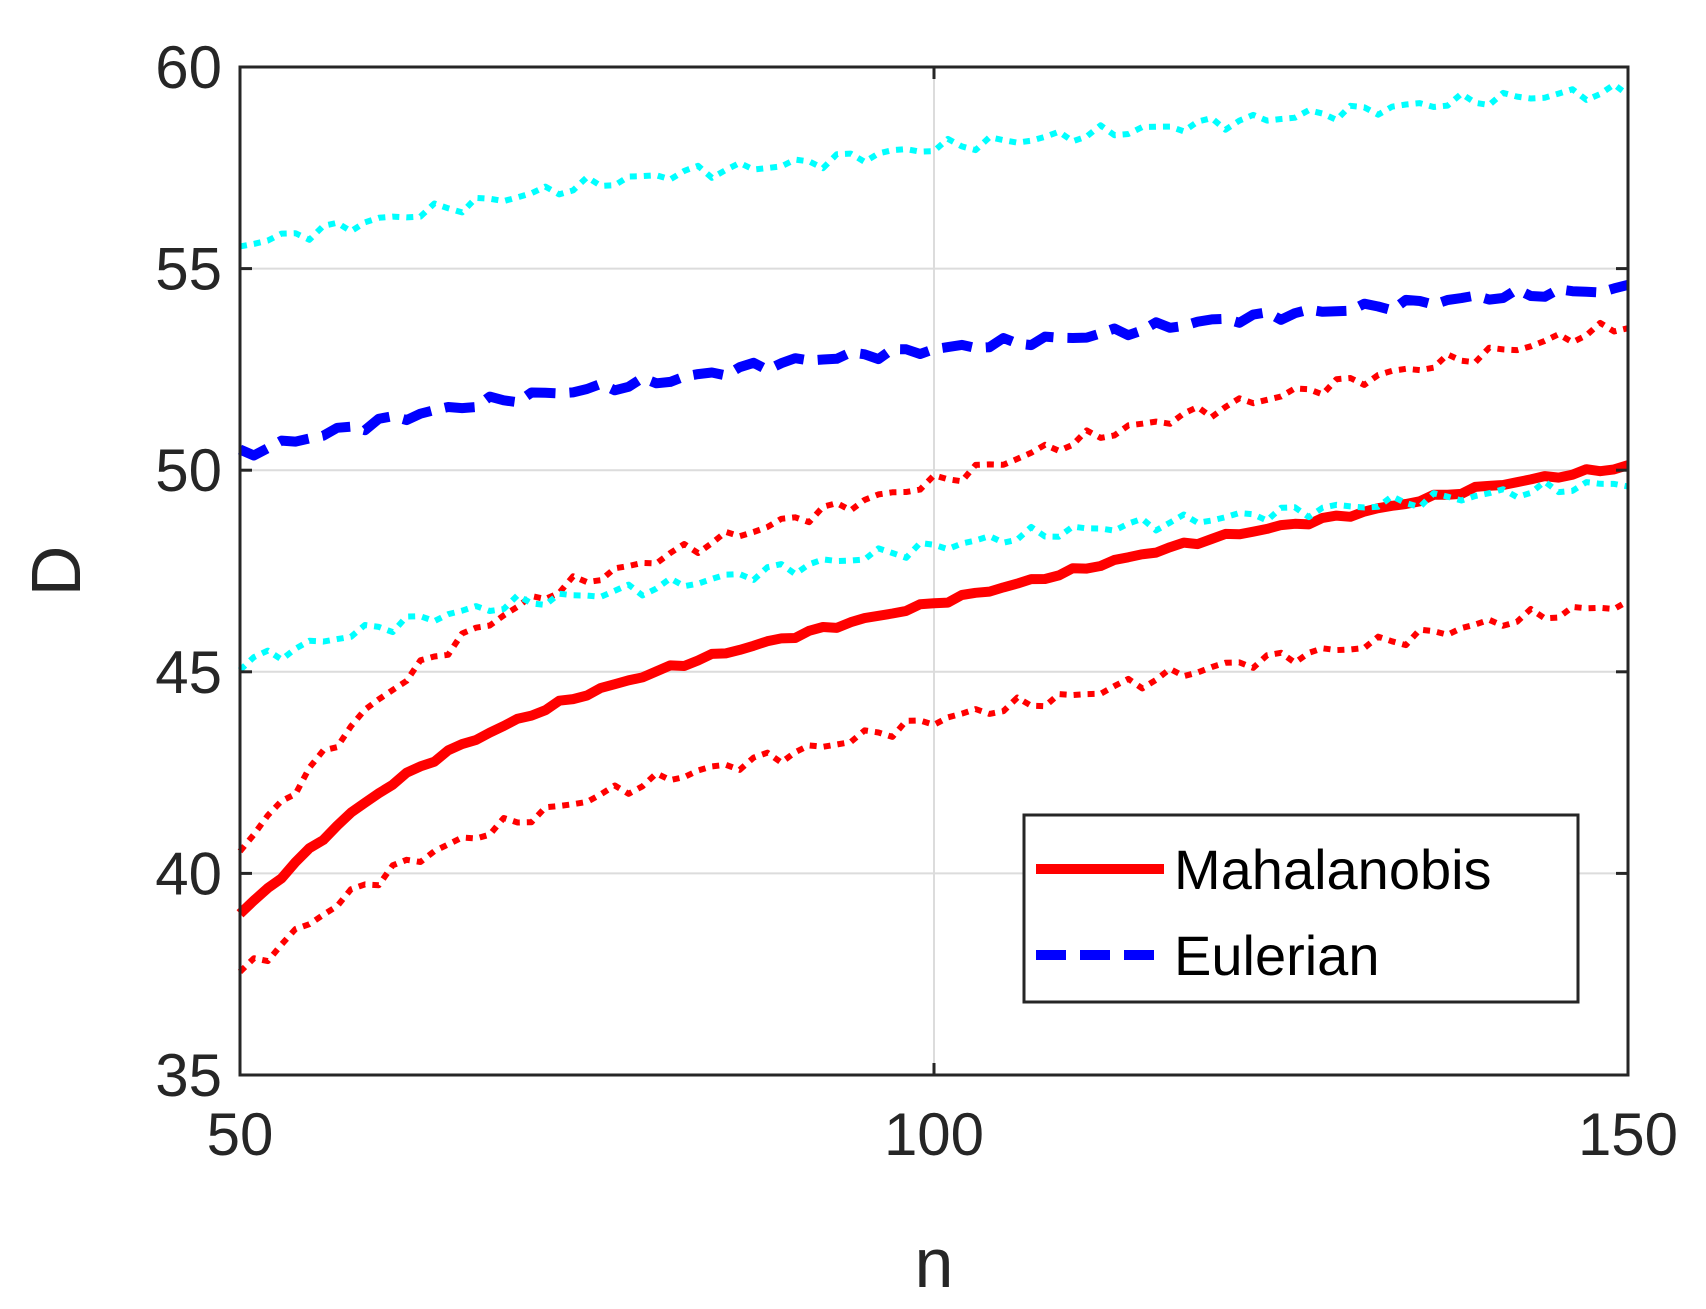  What do you see at coordinates (934, 1134) in the screenshot?
I see `x-tick-label: 100` at bounding box center [934, 1134].